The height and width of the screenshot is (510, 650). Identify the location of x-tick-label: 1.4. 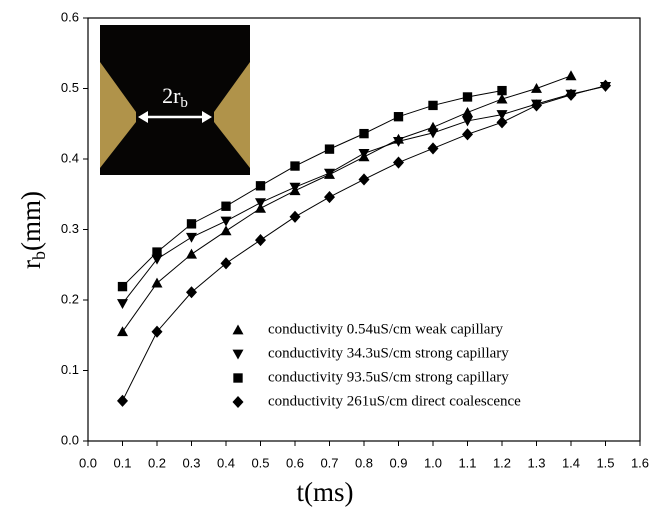
(571, 462).